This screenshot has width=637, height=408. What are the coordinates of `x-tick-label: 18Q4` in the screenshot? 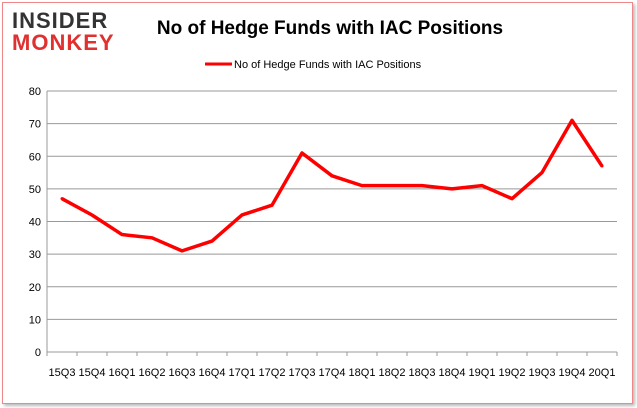 It's located at (452, 373).